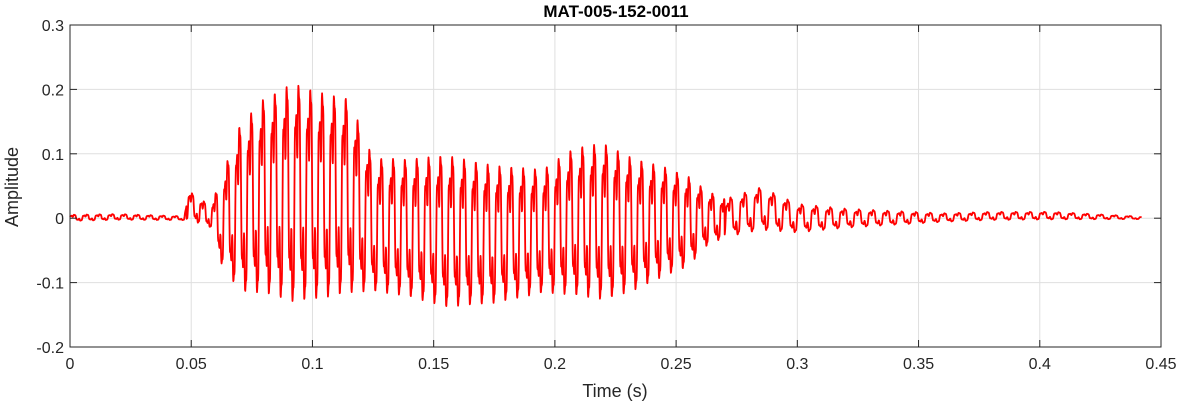  Describe the element at coordinates (53, 155) in the screenshot. I see `y-tick-label: 0.1` at that location.